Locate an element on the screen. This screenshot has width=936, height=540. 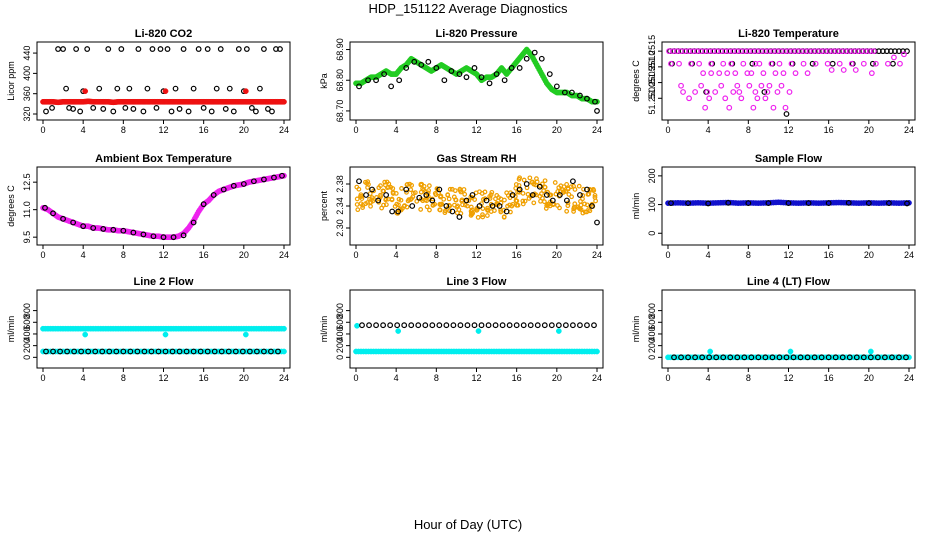
y-tick-label: 51.2510 is located at coordinates (652, 67).